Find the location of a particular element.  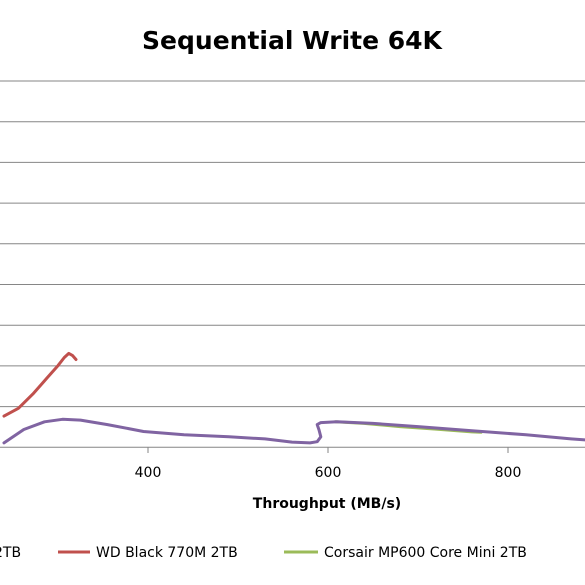

chart-title: Sequential Write 64K is located at coordinates (293, 40).